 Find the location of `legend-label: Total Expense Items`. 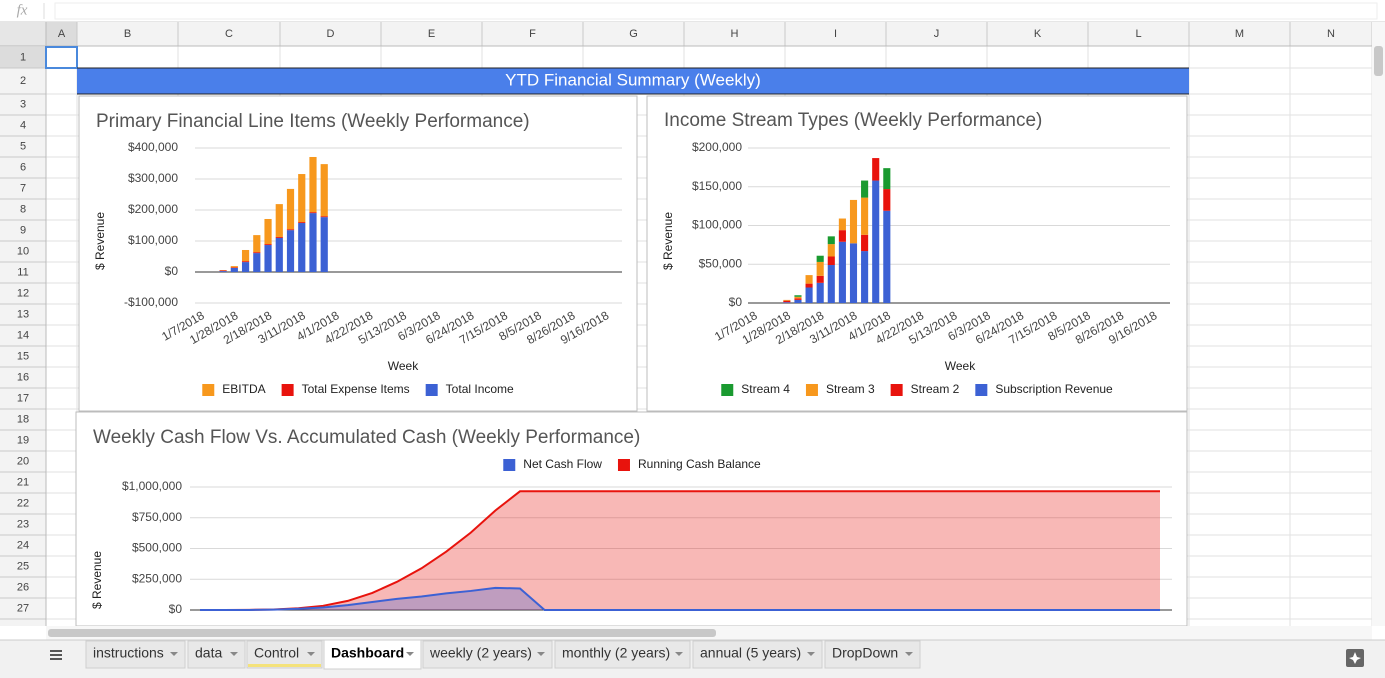

legend-label: Total Expense Items is located at coordinates (356, 389).